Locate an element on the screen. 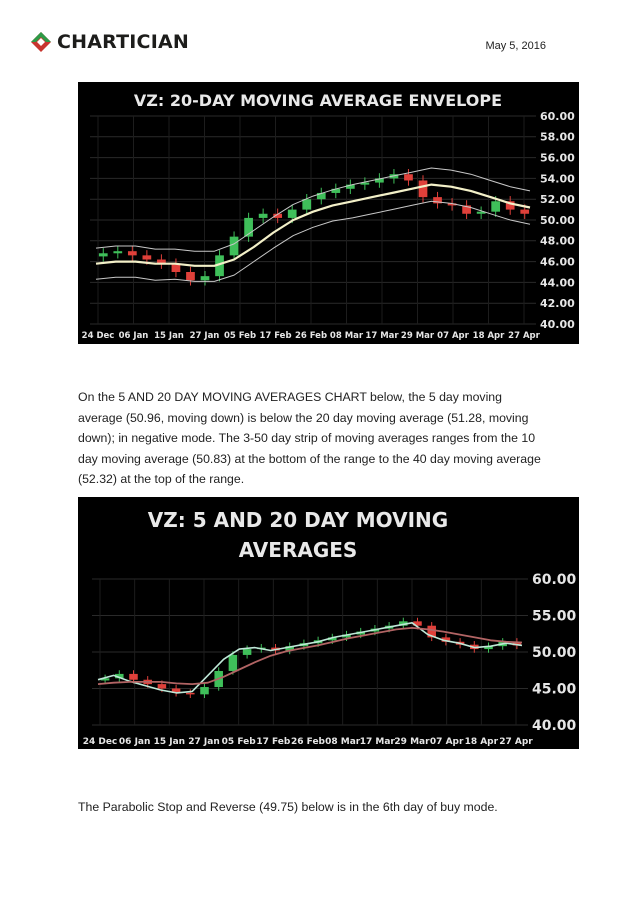 This screenshot has width=638, height=903. logo-diamond-icon is located at coordinates (41, 42).